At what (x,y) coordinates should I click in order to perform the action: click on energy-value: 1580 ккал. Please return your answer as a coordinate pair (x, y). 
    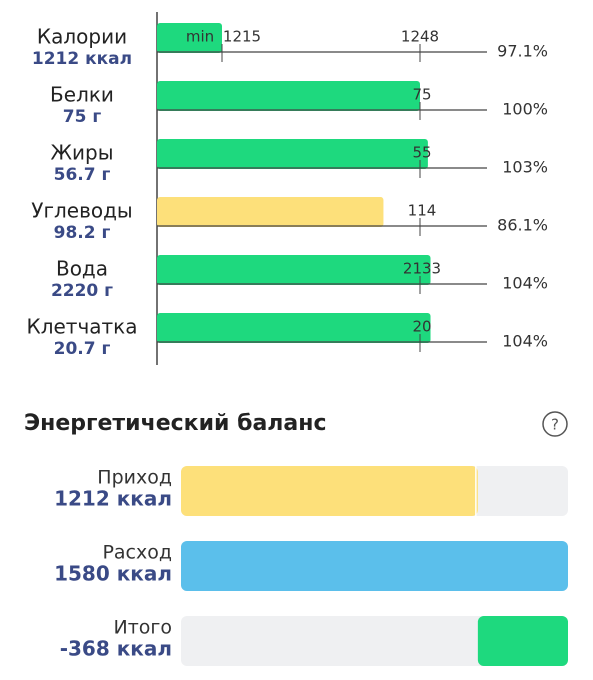
    Looking at the image, I should click on (113, 574).